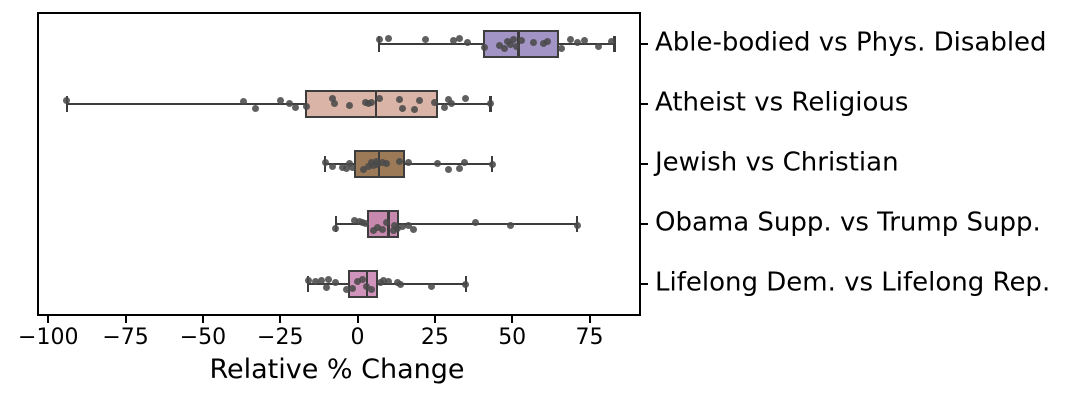 Image resolution: width=1065 pixels, height=401 pixels. I want to click on x-tick-label: 50, so click(512, 337).